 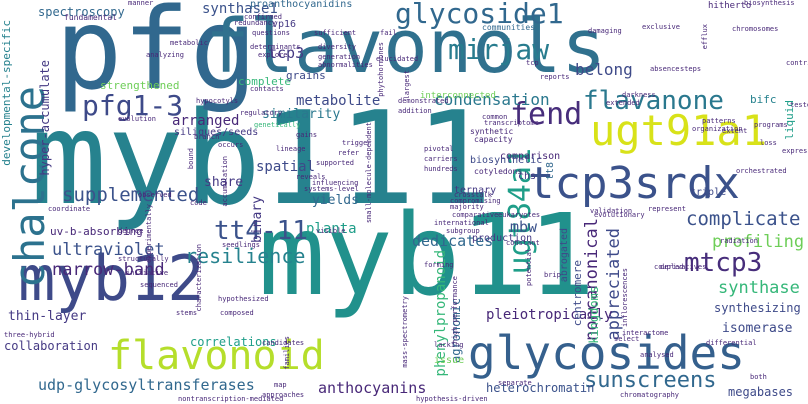 I want to click on word: exclusive, so click(x=661, y=27).